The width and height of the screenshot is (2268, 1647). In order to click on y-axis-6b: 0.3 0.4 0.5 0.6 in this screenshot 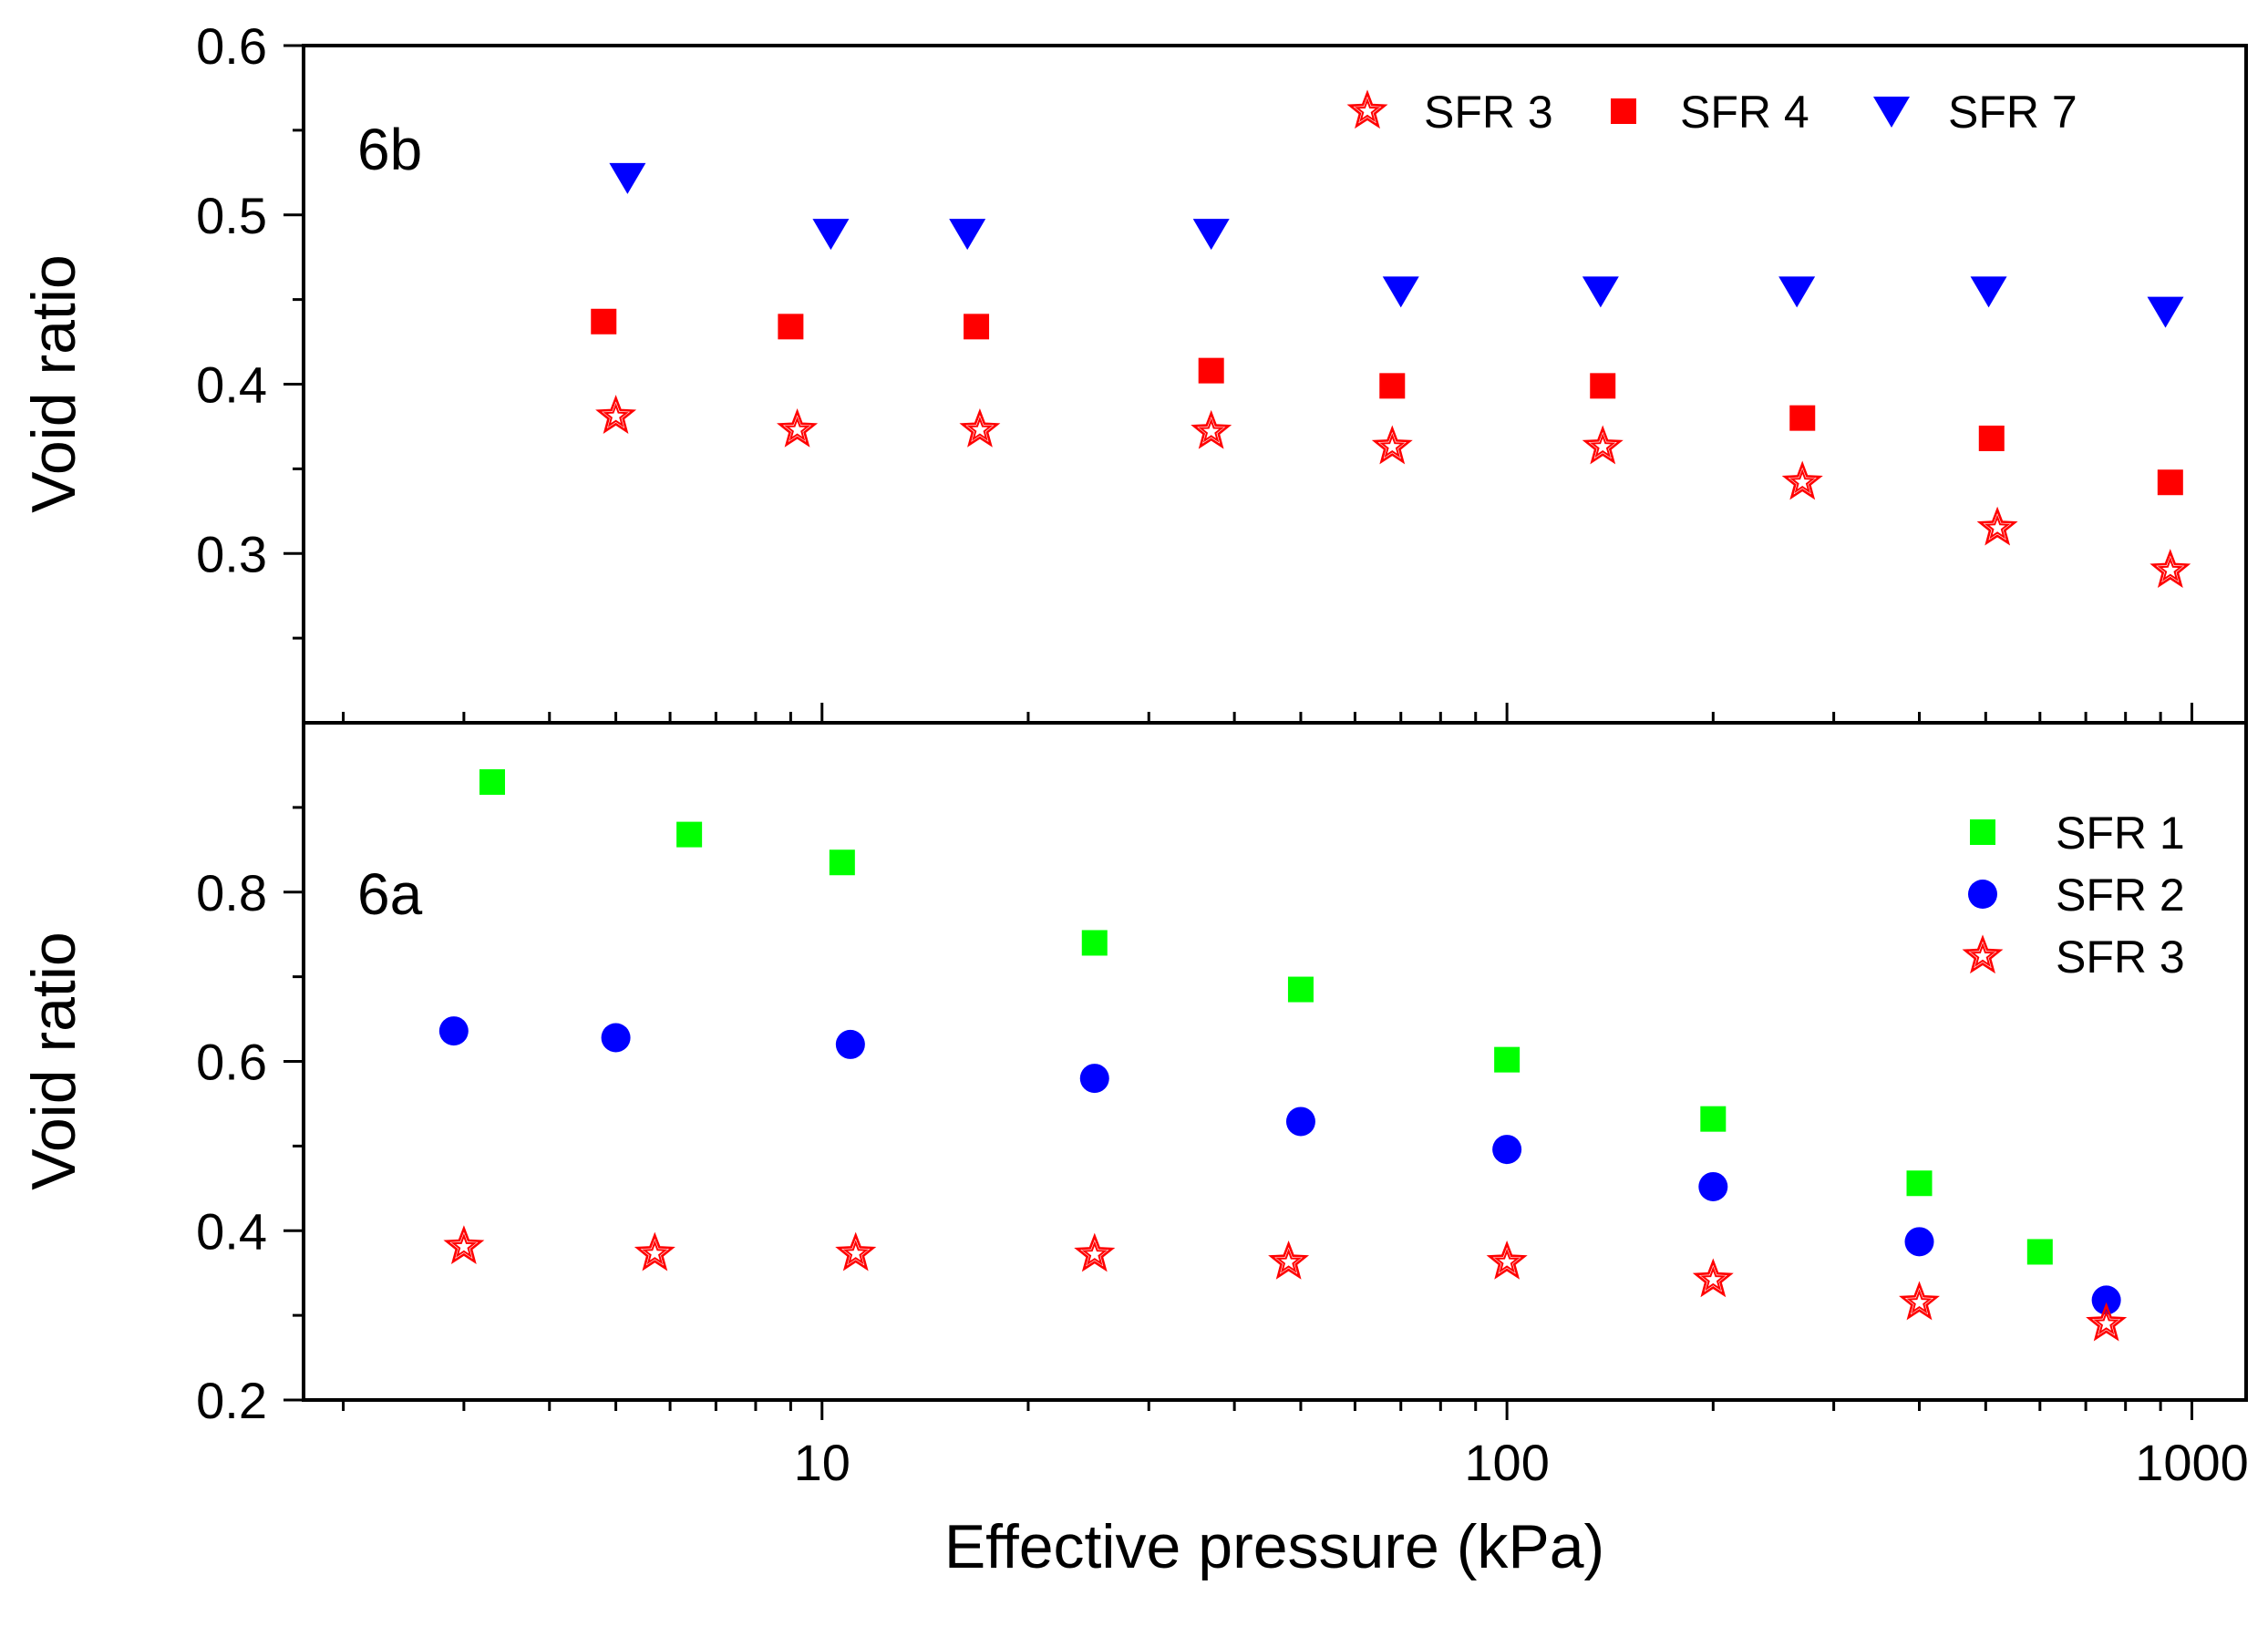, I will do `click(250, 328)`.